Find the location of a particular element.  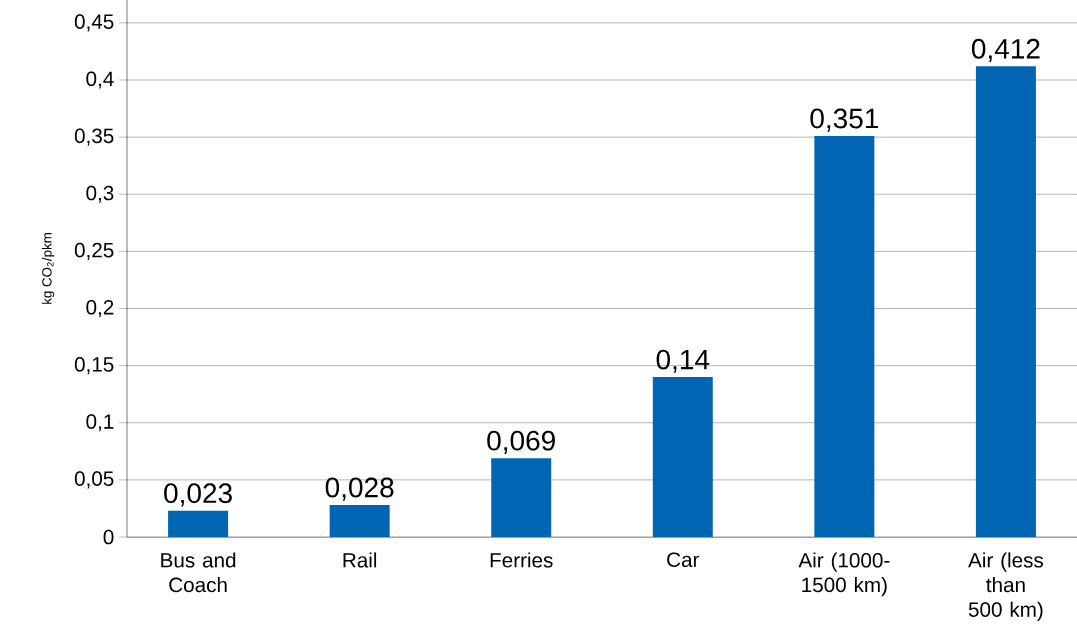

y-tick-label: 0,15 is located at coordinates (94, 366).